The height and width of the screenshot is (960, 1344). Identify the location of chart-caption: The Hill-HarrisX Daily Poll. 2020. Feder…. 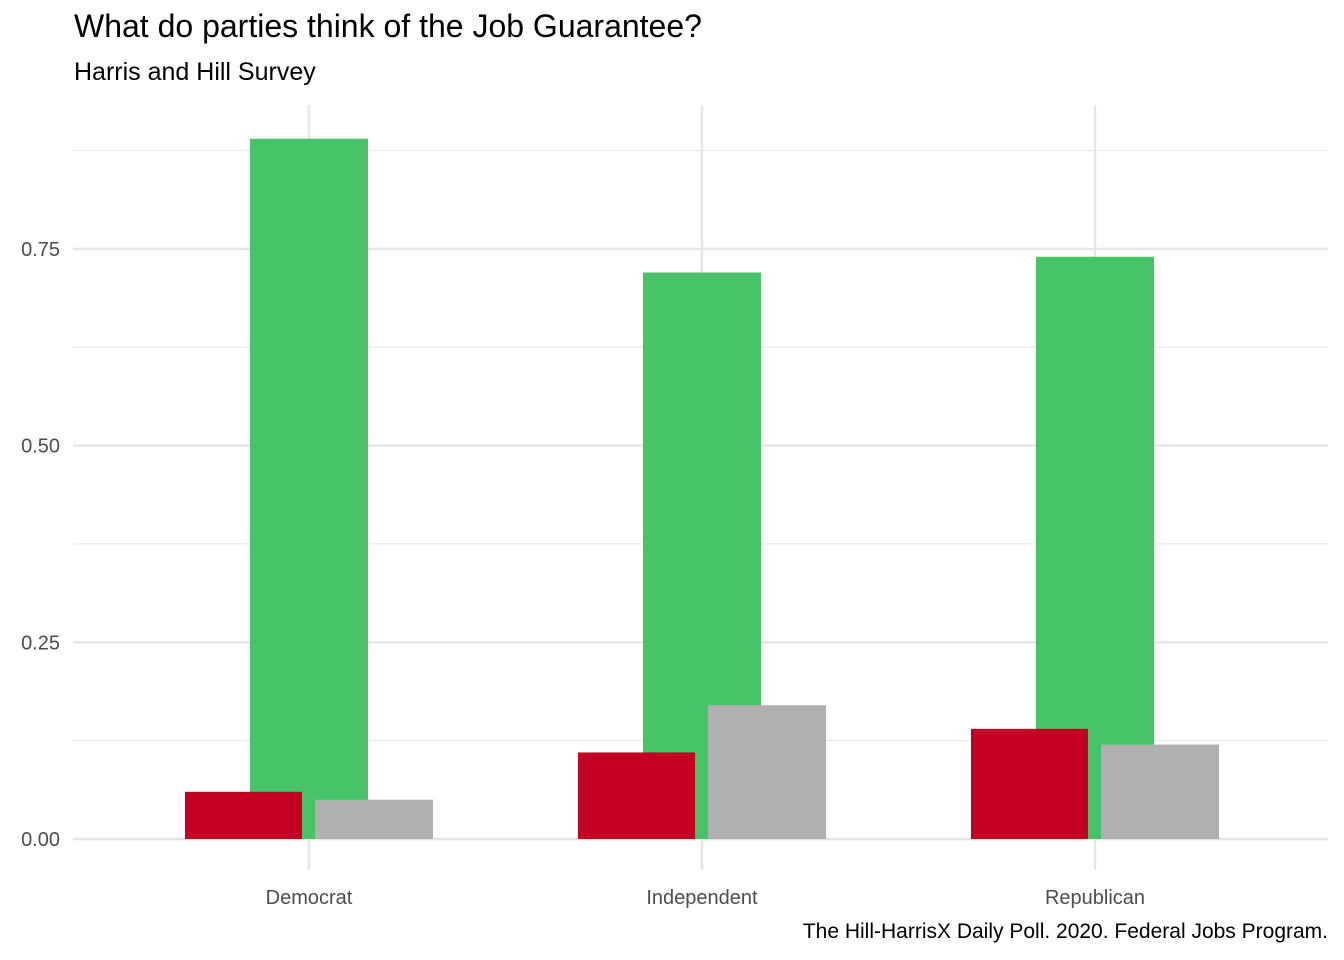
(1065, 931).